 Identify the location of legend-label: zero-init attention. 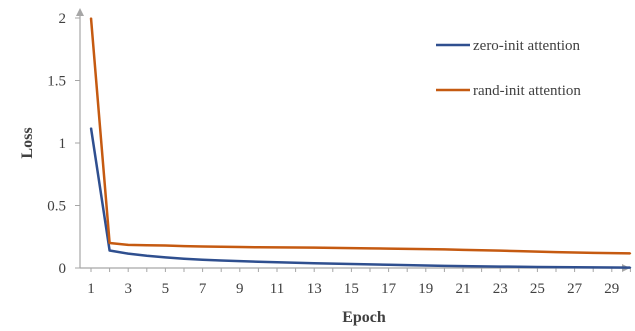
(527, 46).